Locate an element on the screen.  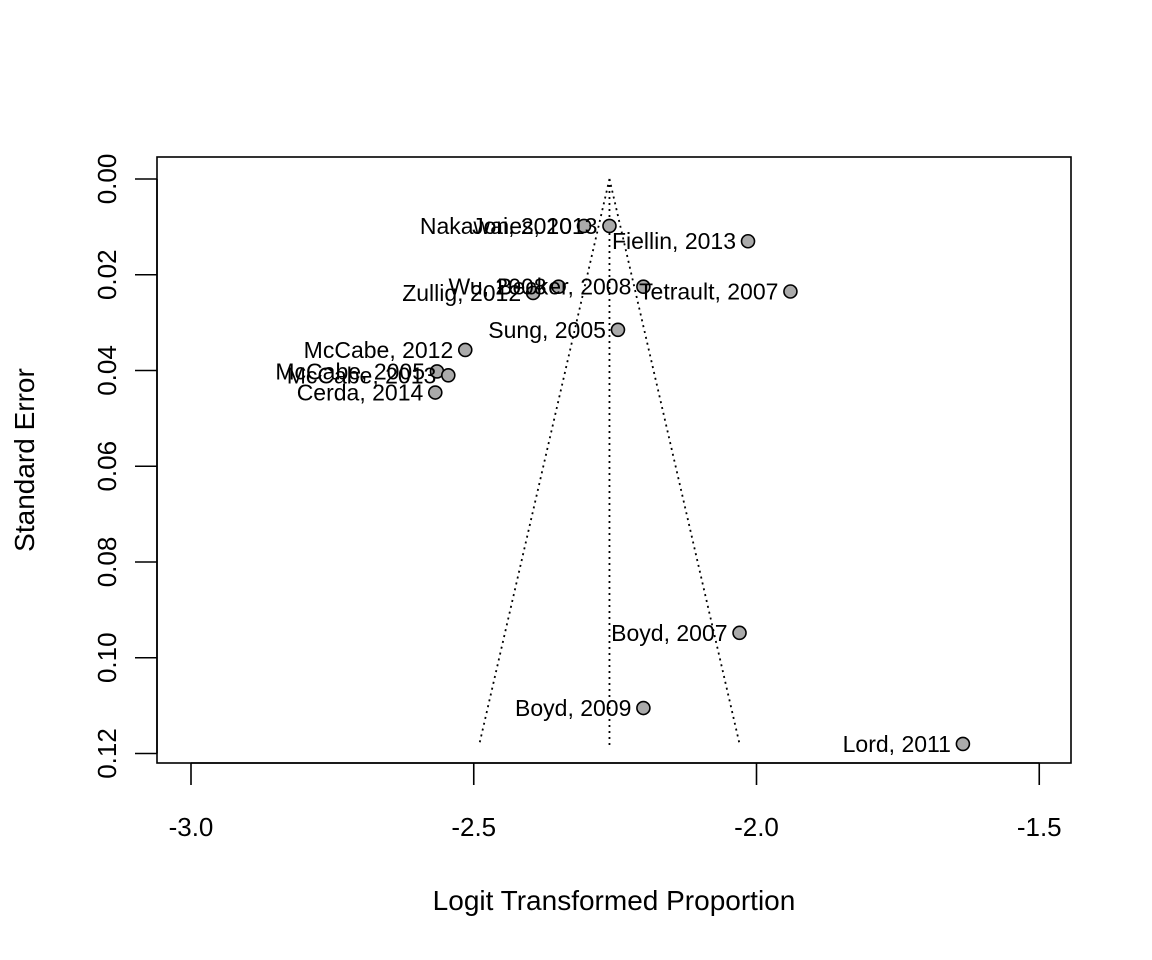
x-axis-title: Logit Transformed Proportion is located at coordinates (614, 900).